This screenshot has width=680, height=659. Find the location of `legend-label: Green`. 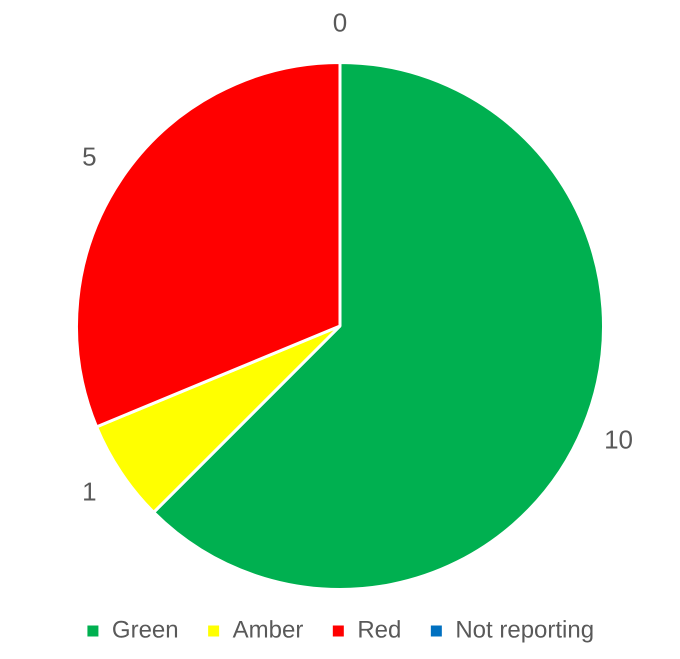

legend-label: Green is located at coordinates (145, 630).